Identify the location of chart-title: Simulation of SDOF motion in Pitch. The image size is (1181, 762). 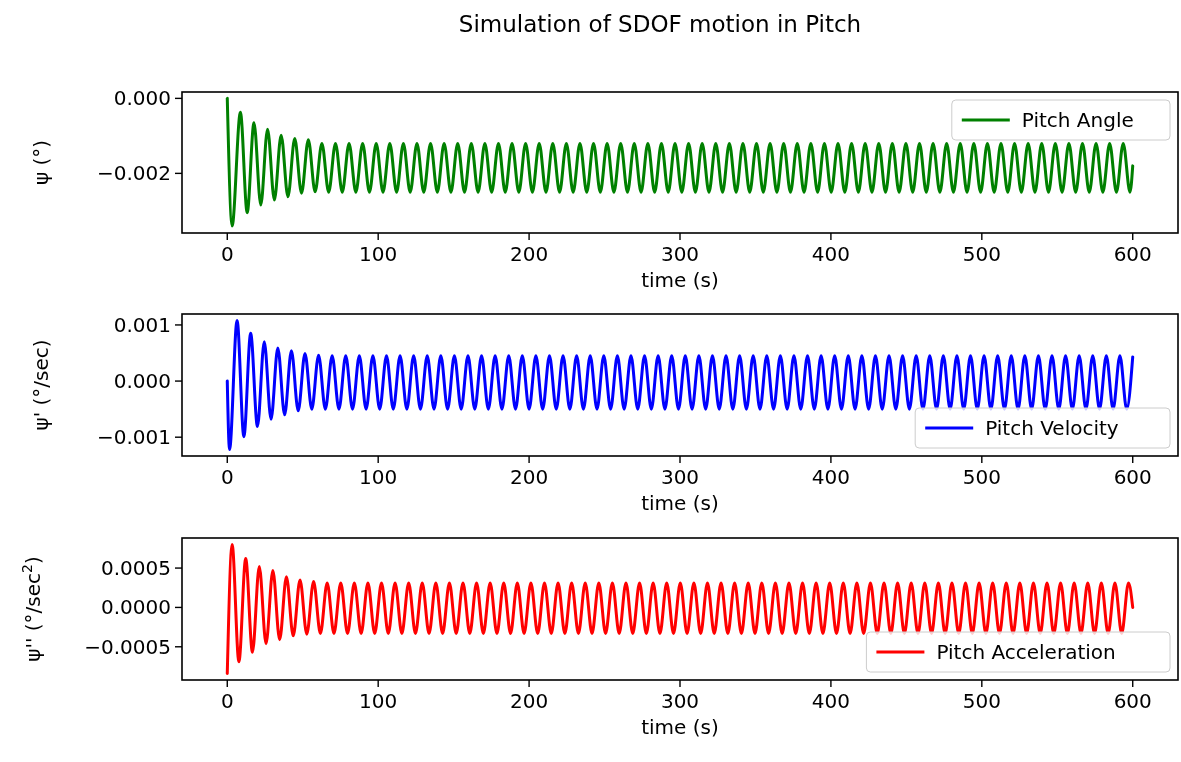
(660, 24).